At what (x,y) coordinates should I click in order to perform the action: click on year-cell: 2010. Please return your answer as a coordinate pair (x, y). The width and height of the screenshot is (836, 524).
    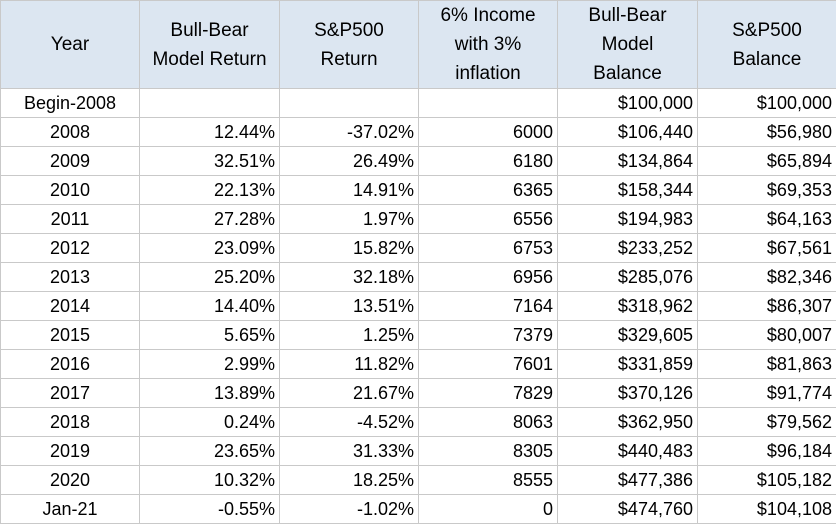
    Looking at the image, I should click on (70, 190).